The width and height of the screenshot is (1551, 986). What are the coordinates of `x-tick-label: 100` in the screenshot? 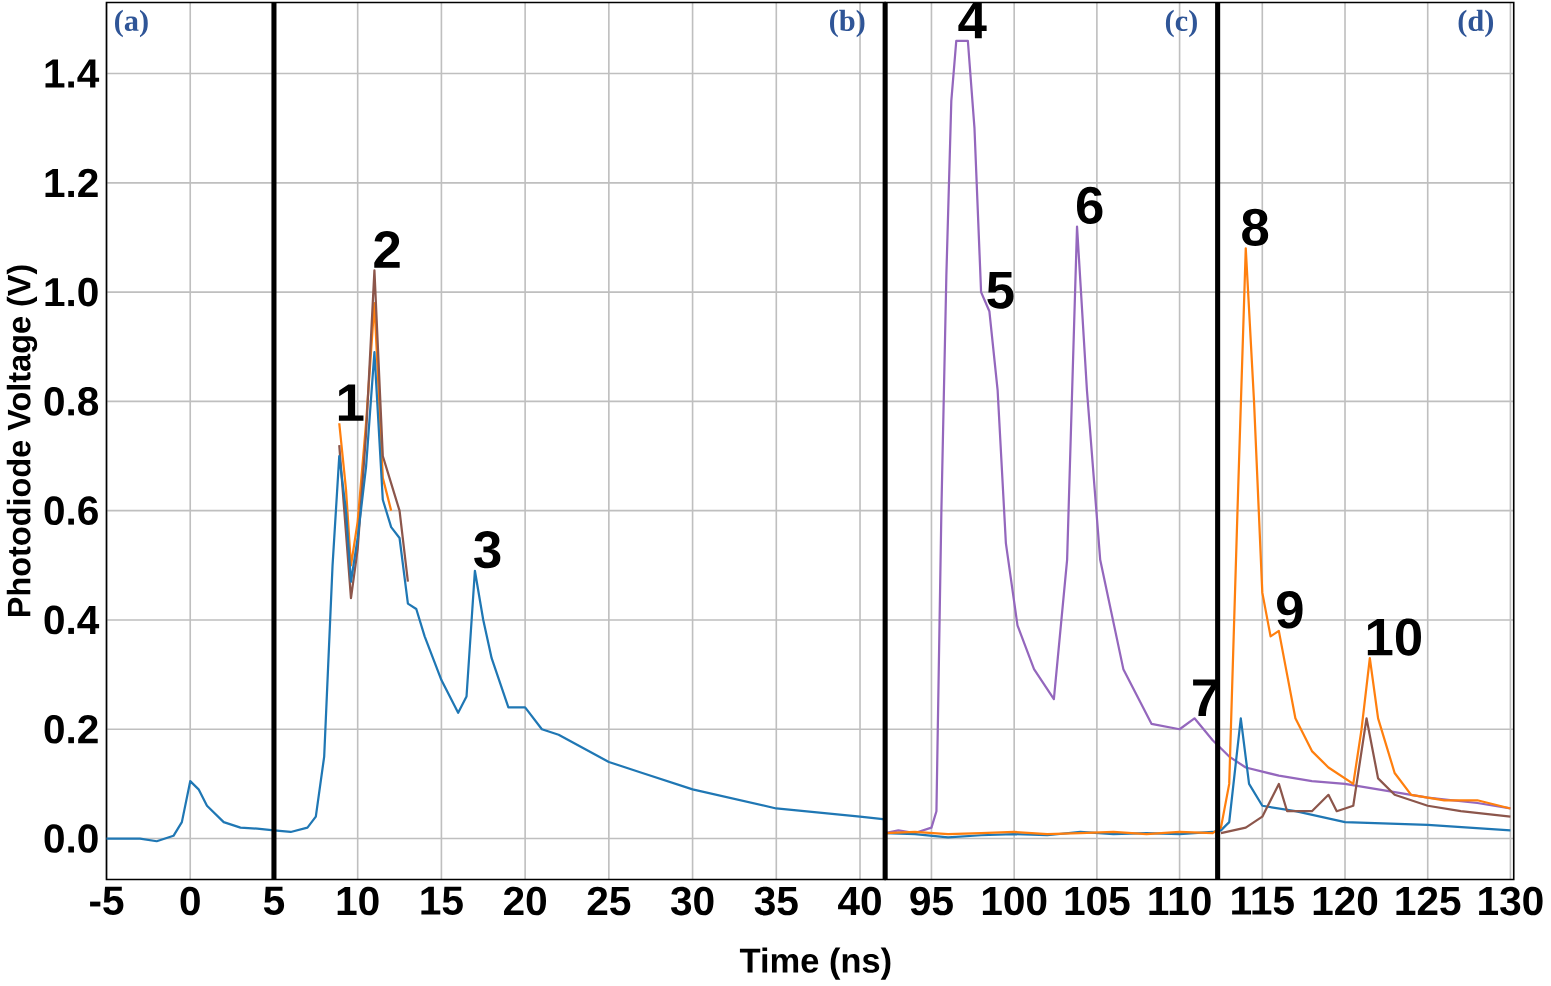 It's located at (1014, 901).